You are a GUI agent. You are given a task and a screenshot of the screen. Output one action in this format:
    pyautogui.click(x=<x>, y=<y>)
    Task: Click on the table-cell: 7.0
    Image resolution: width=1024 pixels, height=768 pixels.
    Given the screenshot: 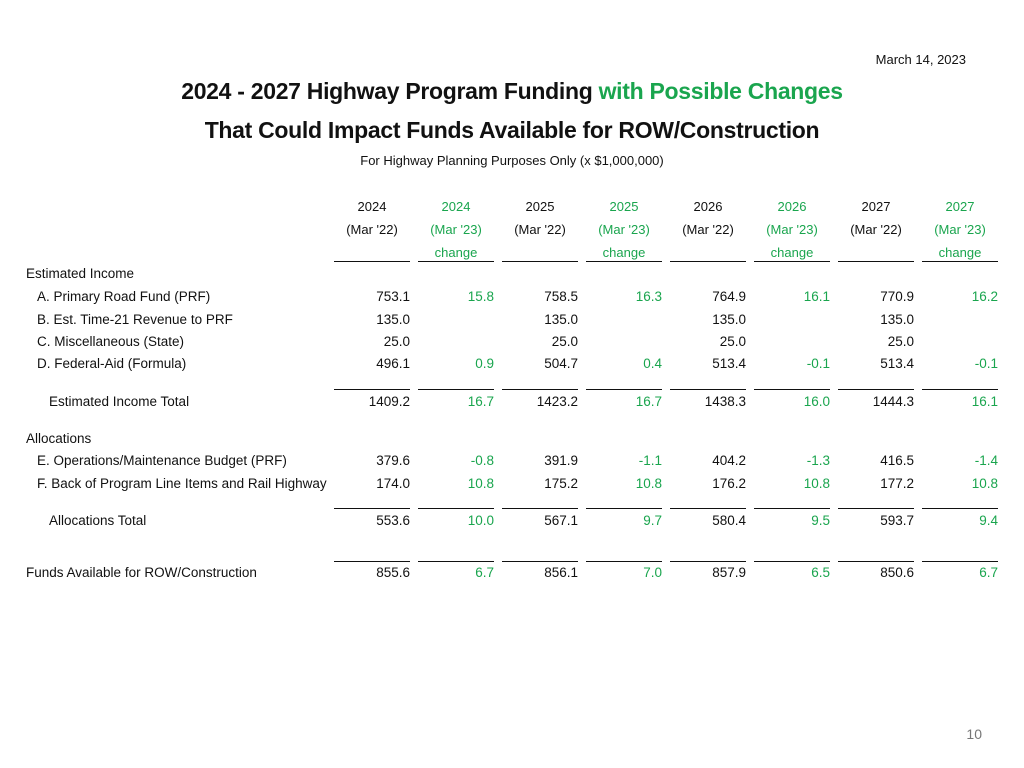 What is the action you would take?
    pyautogui.click(x=652, y=572)
    